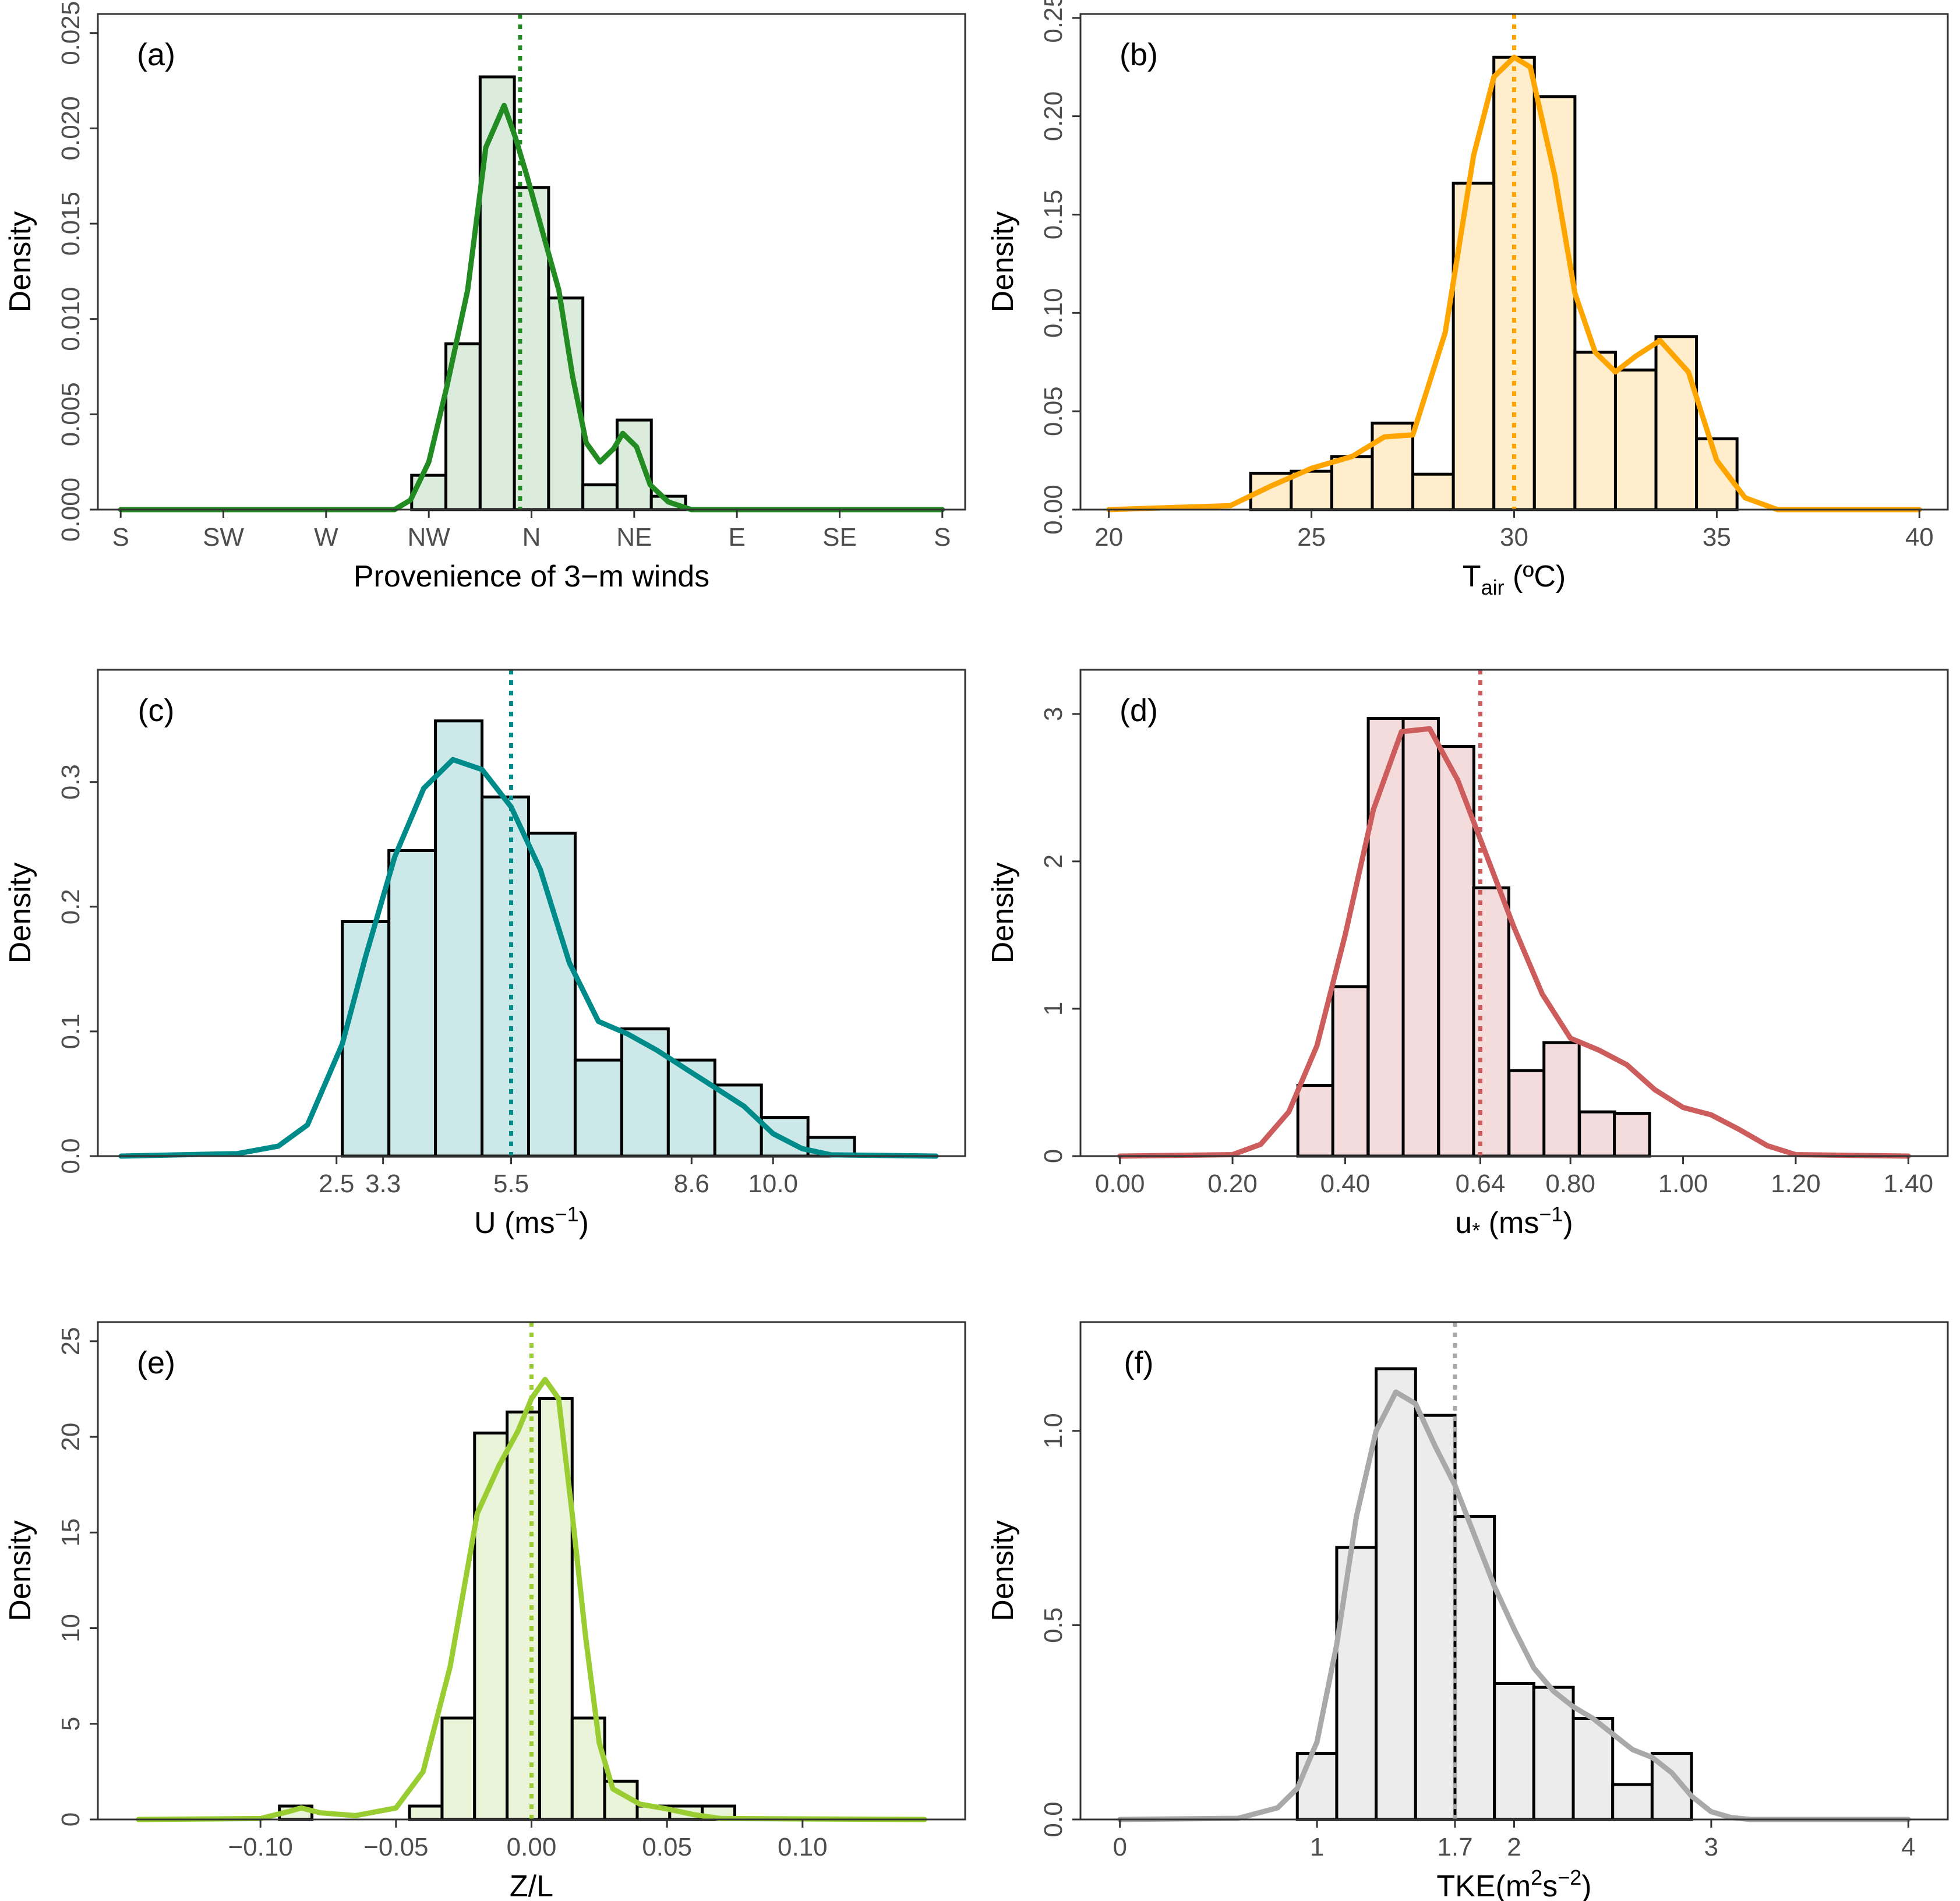  I want to click on x-tick-label: 1, so click(1317, 1847).